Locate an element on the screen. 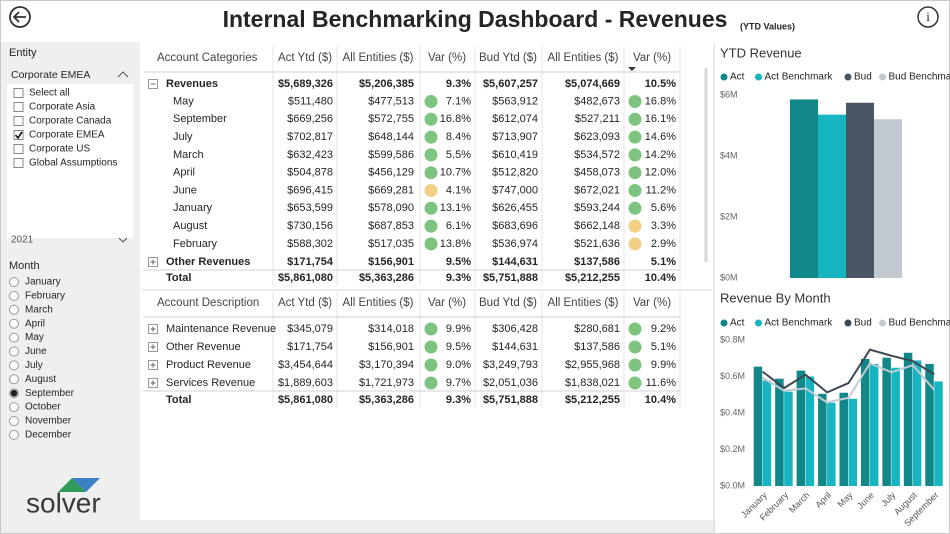 The height and width of the screenshot is (534, 950). checkbox-label: Select all is located at coordinates (49, 93).